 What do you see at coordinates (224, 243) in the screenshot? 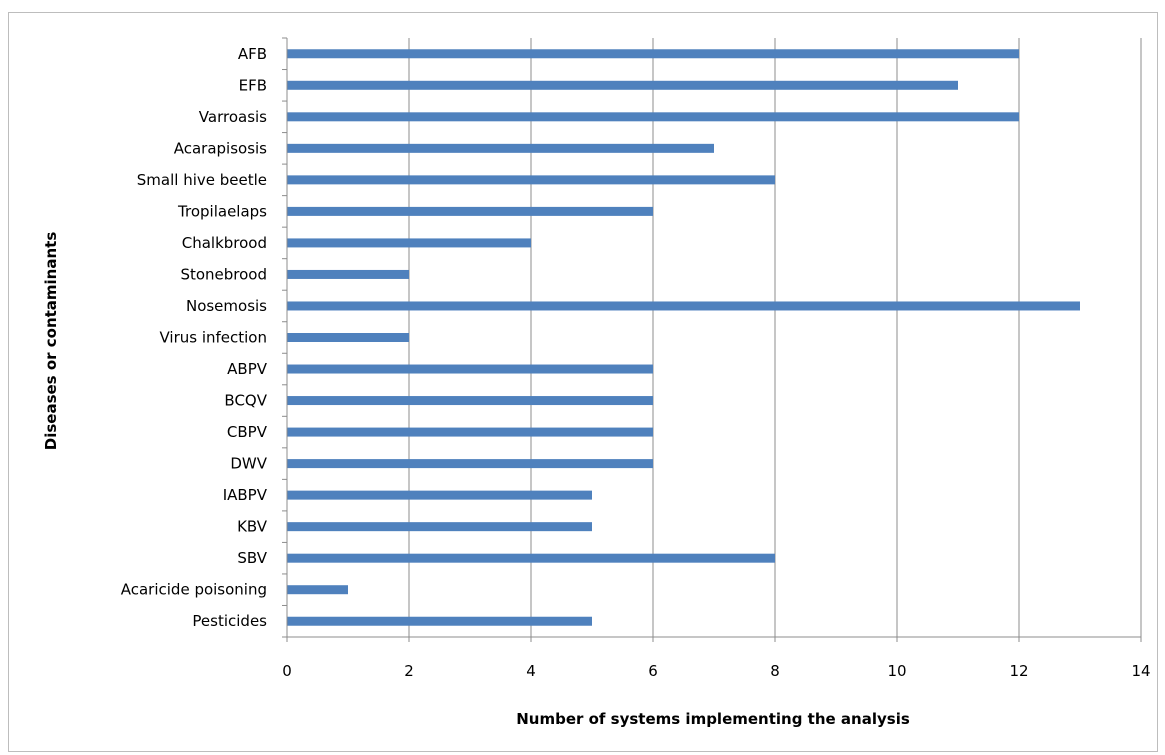
I see `category-label: Chalkbrood` at bounding box center [224, 243].